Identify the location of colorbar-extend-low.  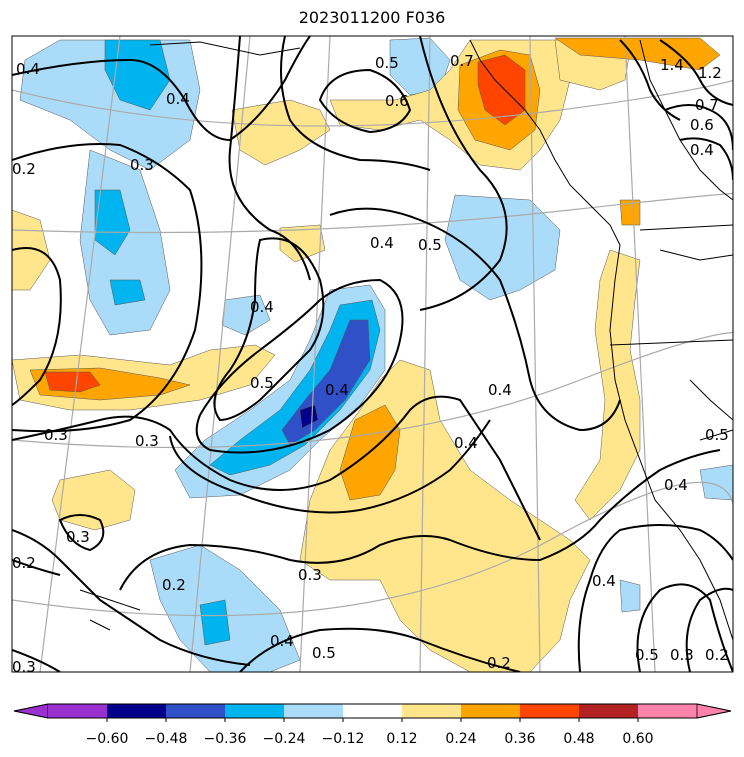
(31, 711).